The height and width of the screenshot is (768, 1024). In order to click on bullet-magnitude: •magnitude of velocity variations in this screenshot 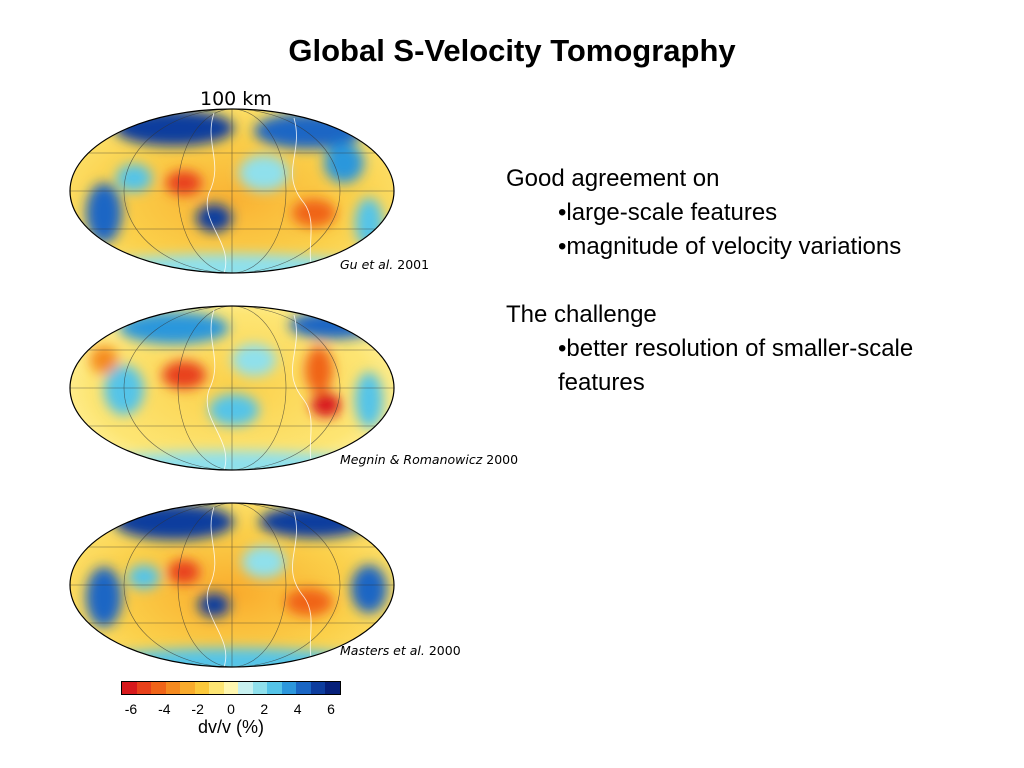, I will do `click(730, 246)`.